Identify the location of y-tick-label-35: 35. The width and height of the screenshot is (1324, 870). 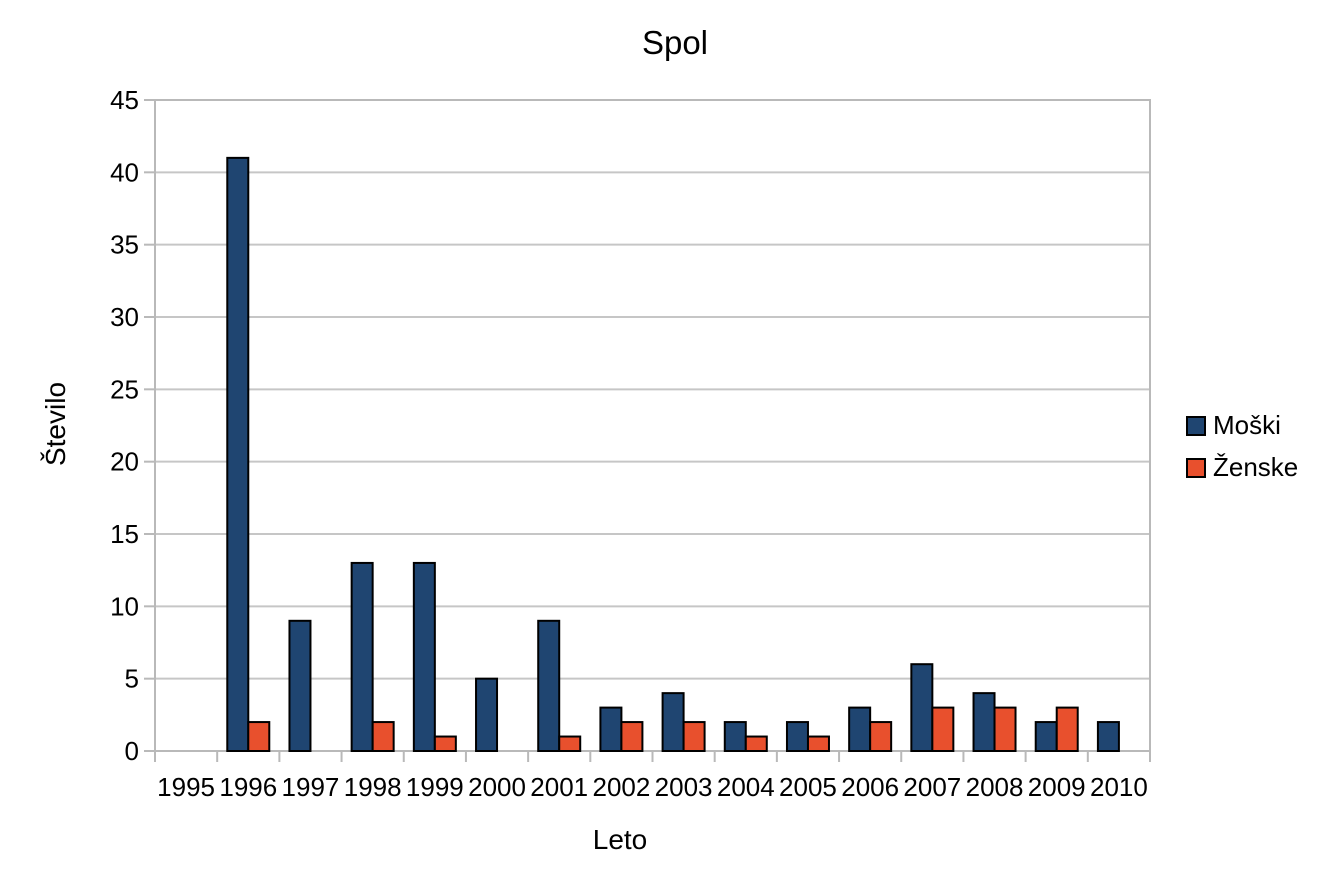
(124, 245).